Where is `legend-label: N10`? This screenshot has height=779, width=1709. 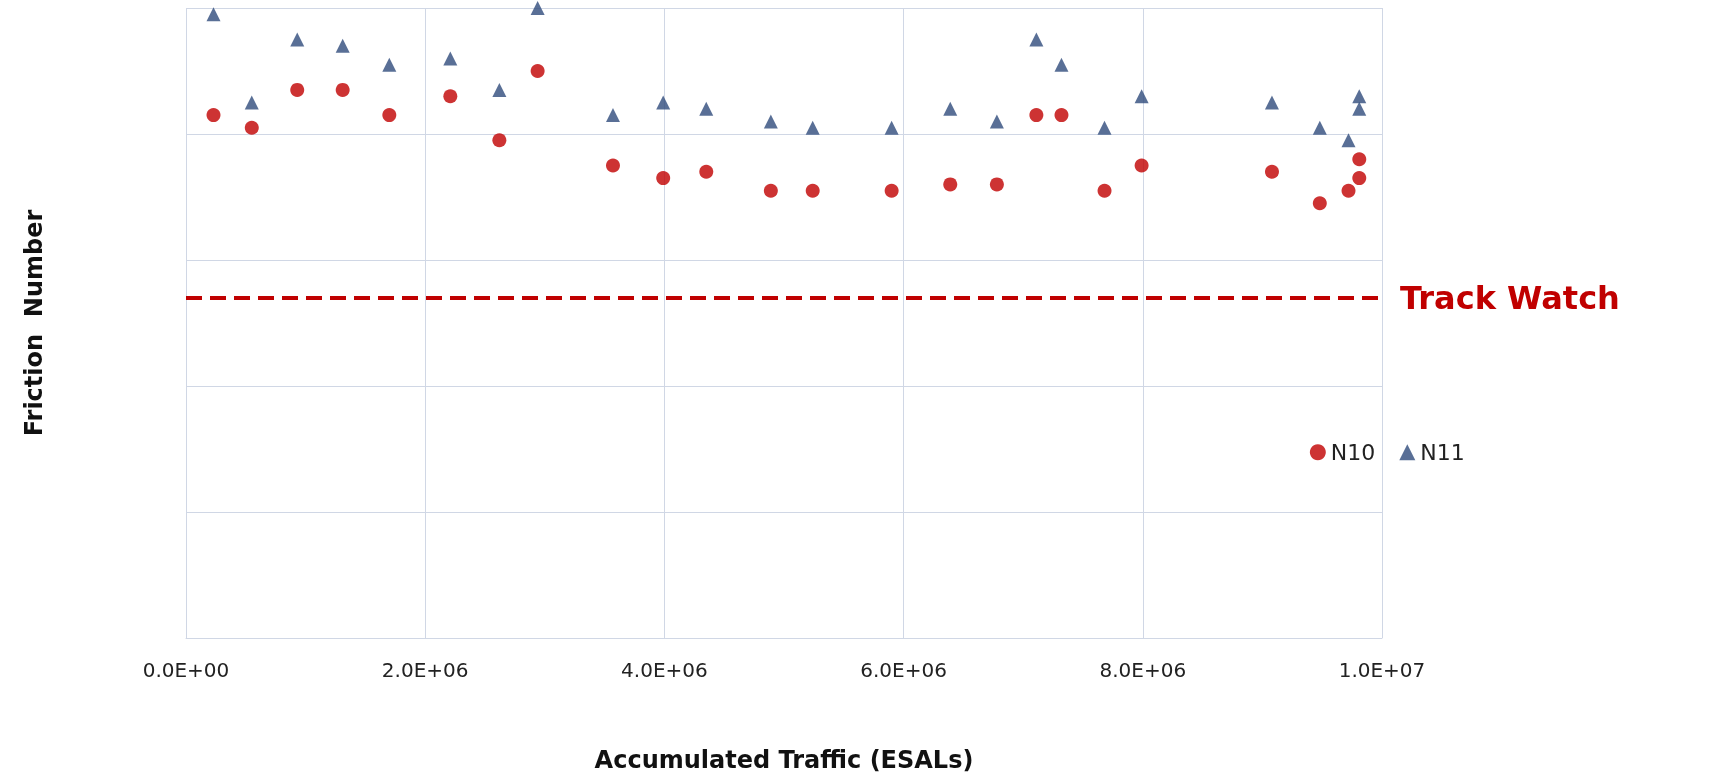 legend-label: N10 is located at coordinates (1353, 452).